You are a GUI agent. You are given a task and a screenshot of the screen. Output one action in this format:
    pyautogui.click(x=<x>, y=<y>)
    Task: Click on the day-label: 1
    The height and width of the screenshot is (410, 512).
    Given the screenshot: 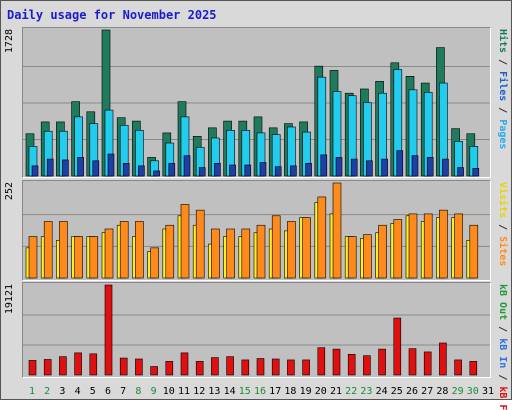 What is the action you would take?
    pyautogui.click(x=32, y=391)
    